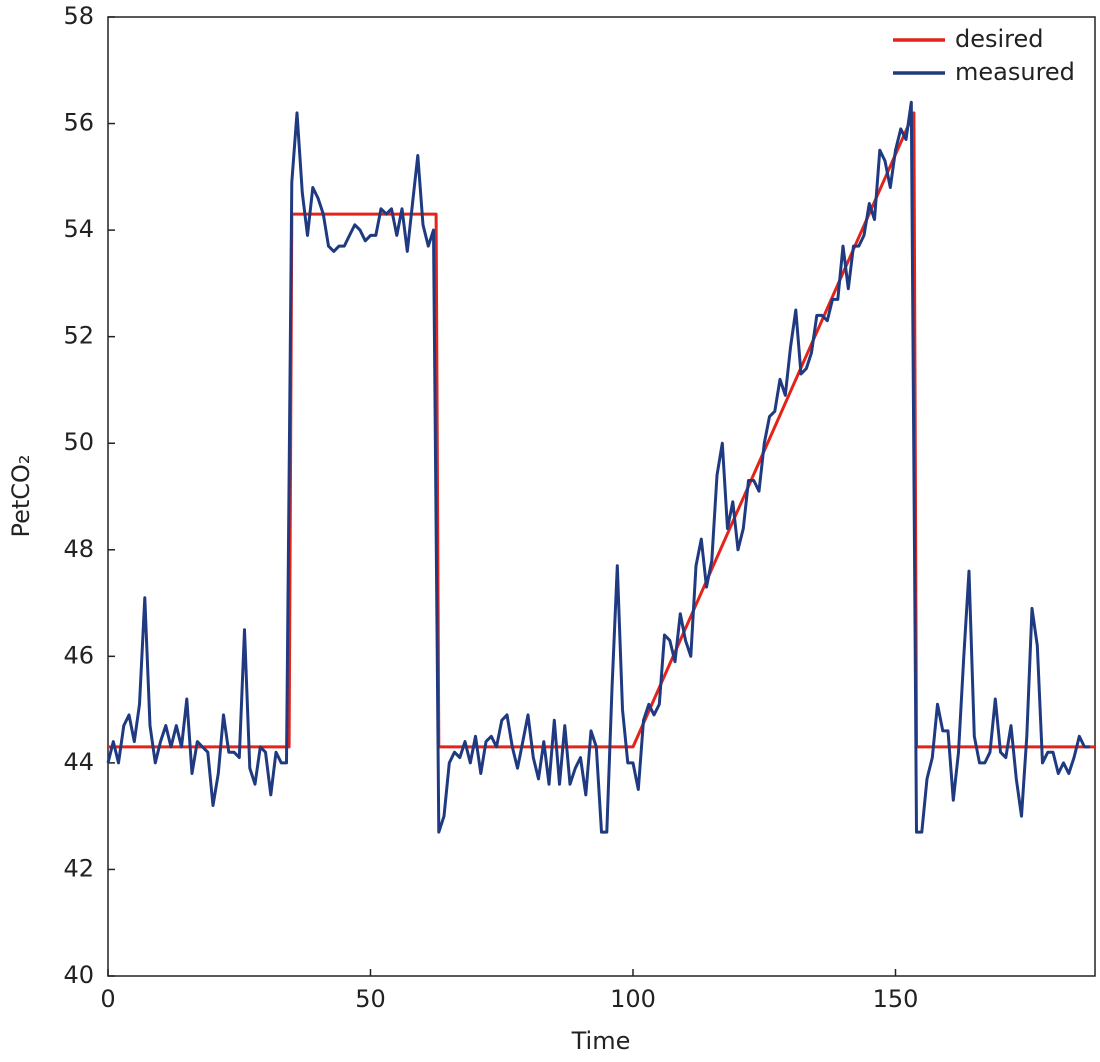  I want to click on y-tick-label: 50, so click(78, 442).